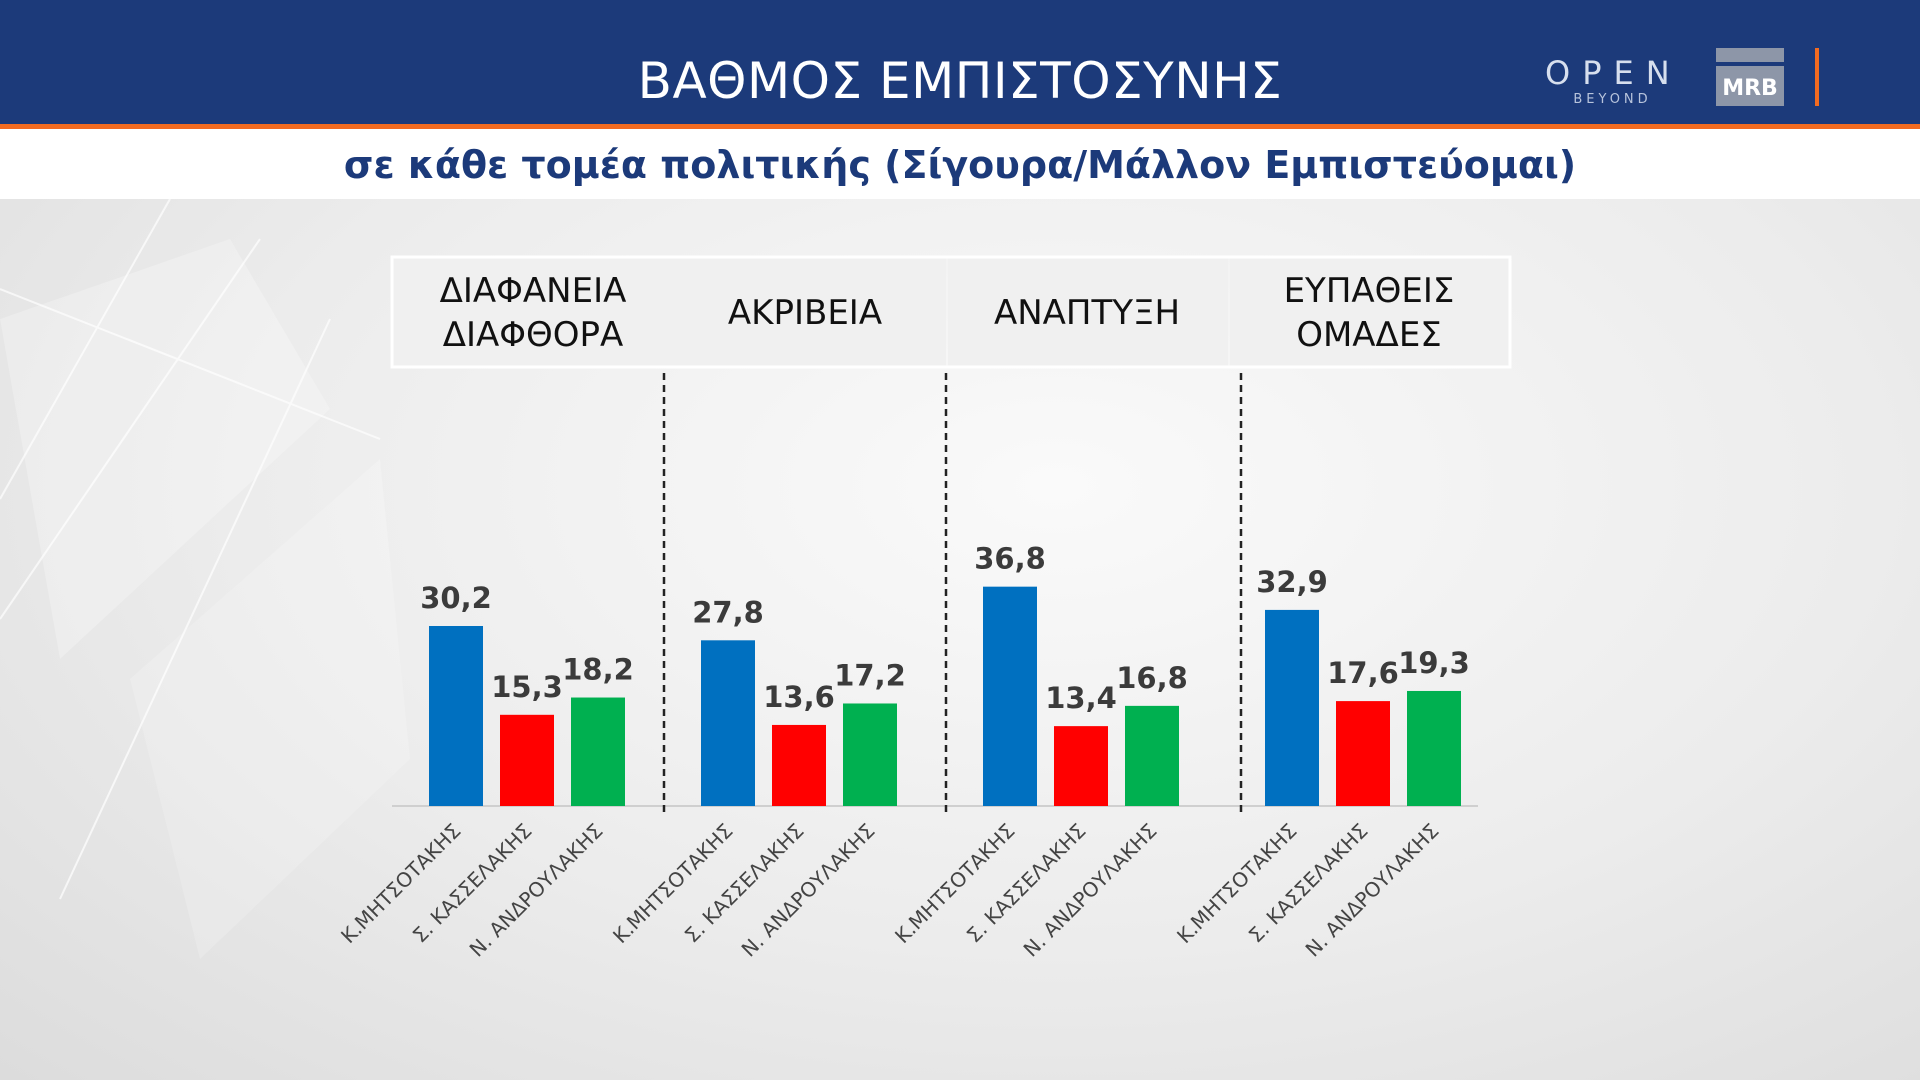 The width and height of the screenshot is (1920, 1080). I want to click on data-label: 30,2, so click(456, 598).